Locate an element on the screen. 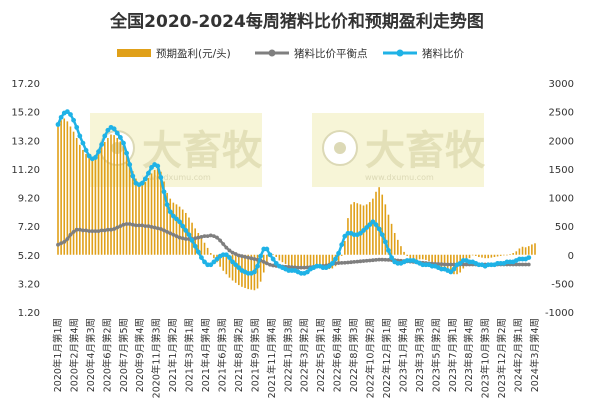 Image resolution: width=594 pixels, height=419 pixels. x-tick-label: 2020年6月第2周 is located at coordinates (107, 355).